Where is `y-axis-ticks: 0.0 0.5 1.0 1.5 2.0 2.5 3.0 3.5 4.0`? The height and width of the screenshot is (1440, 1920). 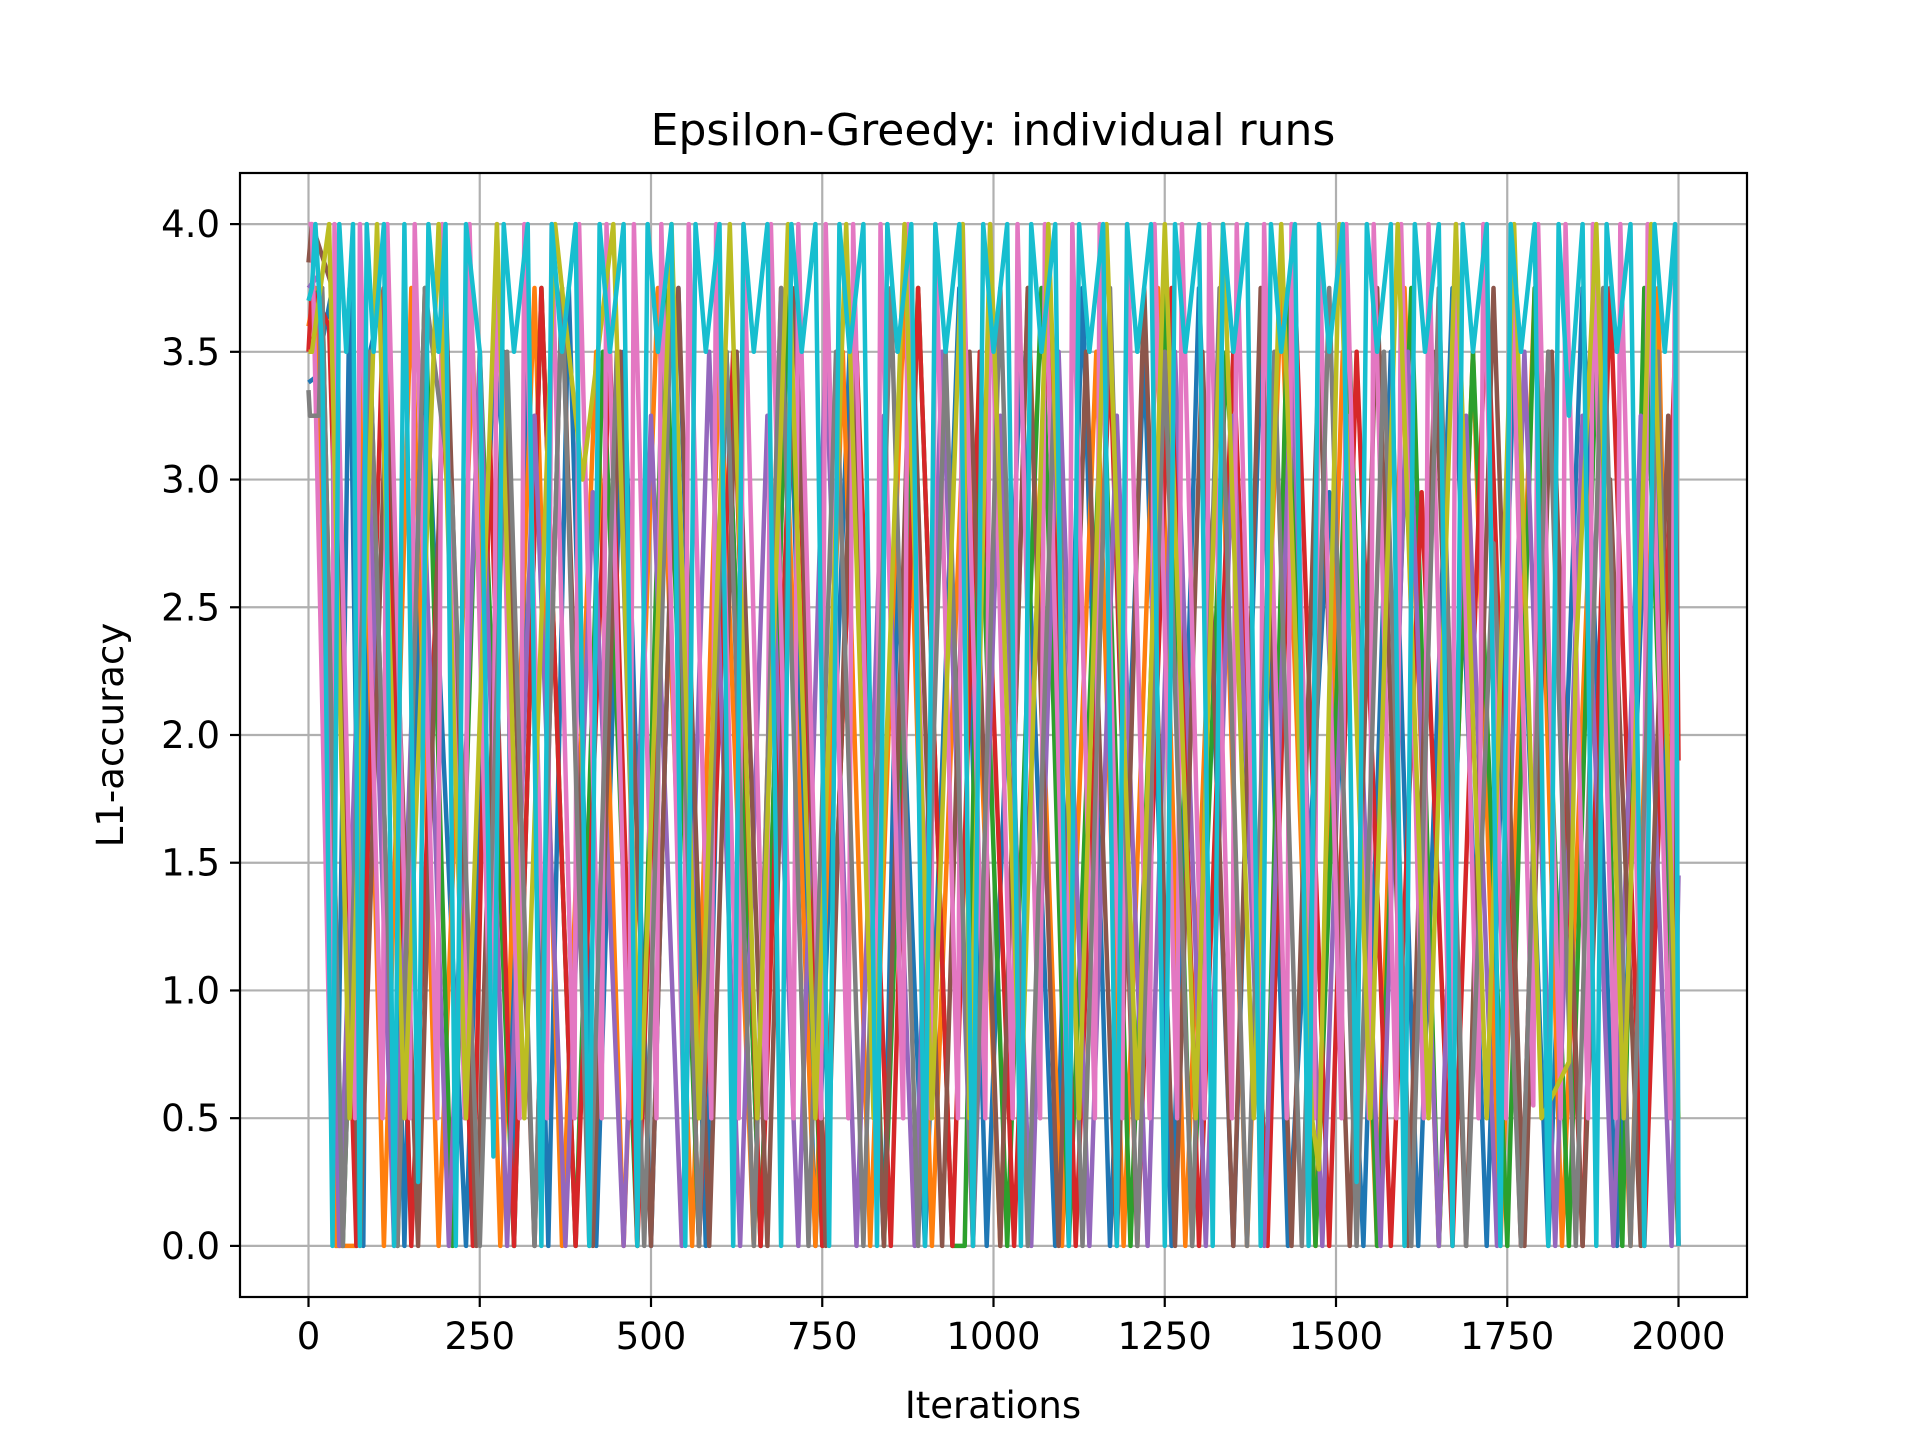
y-axis-ticks: 0.0 0.5 1.0 1.5 2.0 2.5 3.0 3.5 4.0 is located at coordinates (200, 735).